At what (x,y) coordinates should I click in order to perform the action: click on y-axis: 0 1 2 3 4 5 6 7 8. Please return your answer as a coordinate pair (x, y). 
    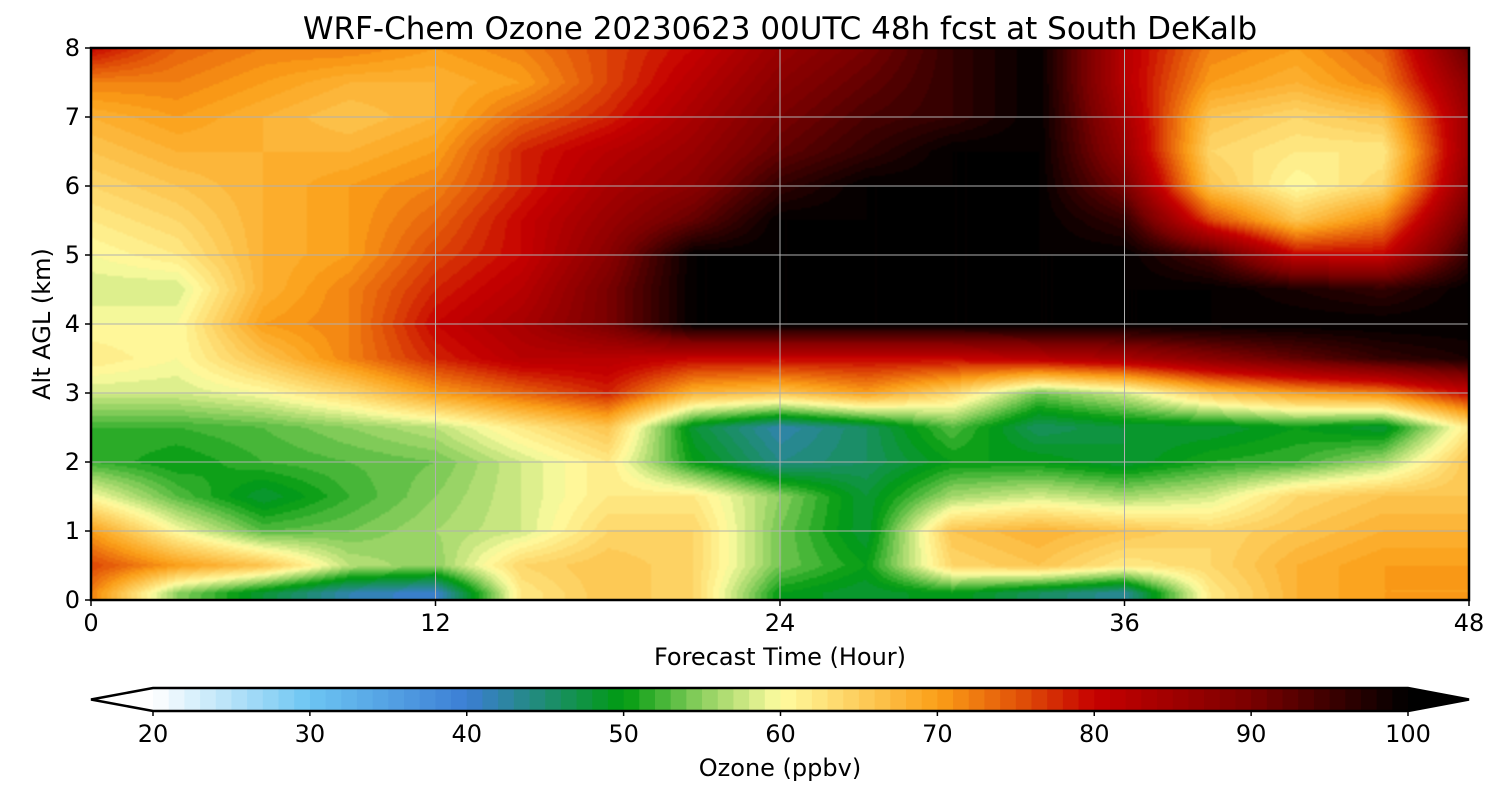
    Looking at the image, I should click on (78, 324).